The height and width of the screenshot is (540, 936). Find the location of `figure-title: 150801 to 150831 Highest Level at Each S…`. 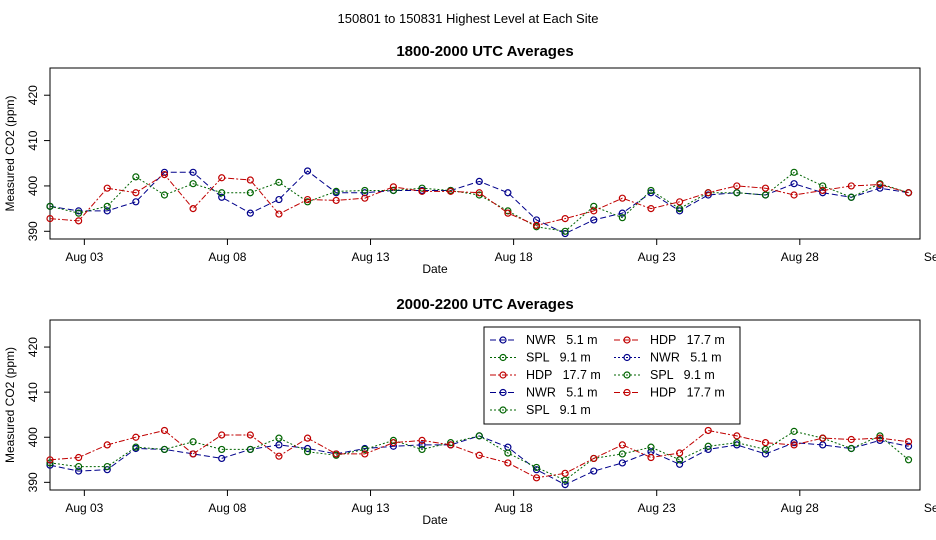

figure-title: 150801 to 150831 Highest Level at Each S… is located at coordinates (468, 18).